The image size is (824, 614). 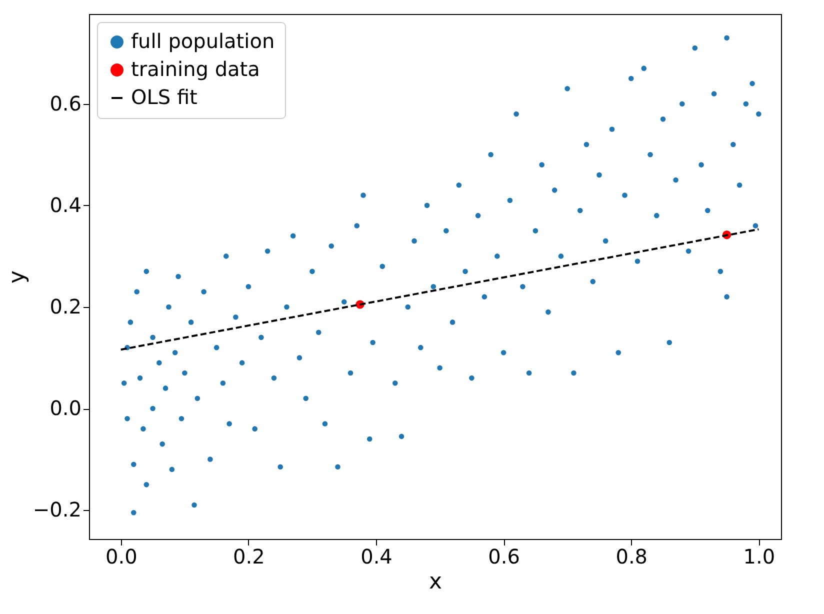 What do you see at coordinates (66, 204) in the screenshot?
I see `y-tick-label: 0.4` at bounding box center [66, 204].